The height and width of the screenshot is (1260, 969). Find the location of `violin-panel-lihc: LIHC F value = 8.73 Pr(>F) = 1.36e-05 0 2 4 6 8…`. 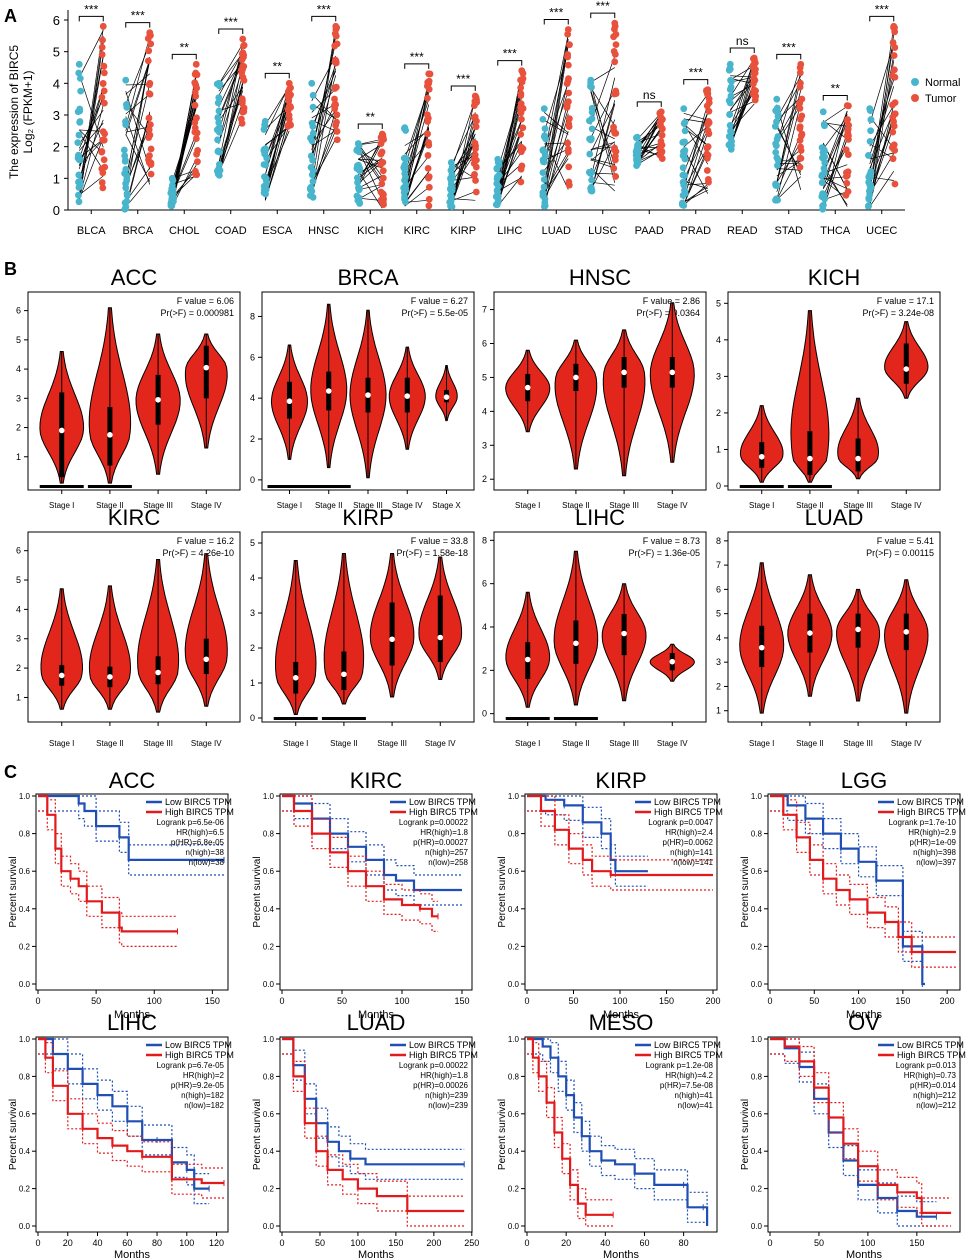

violin-panel-lihc: LIHC F value = 8.73 Pr(>F) = 1.36e-05 0 2 4 6 8… is located at coordinates (594, 626).